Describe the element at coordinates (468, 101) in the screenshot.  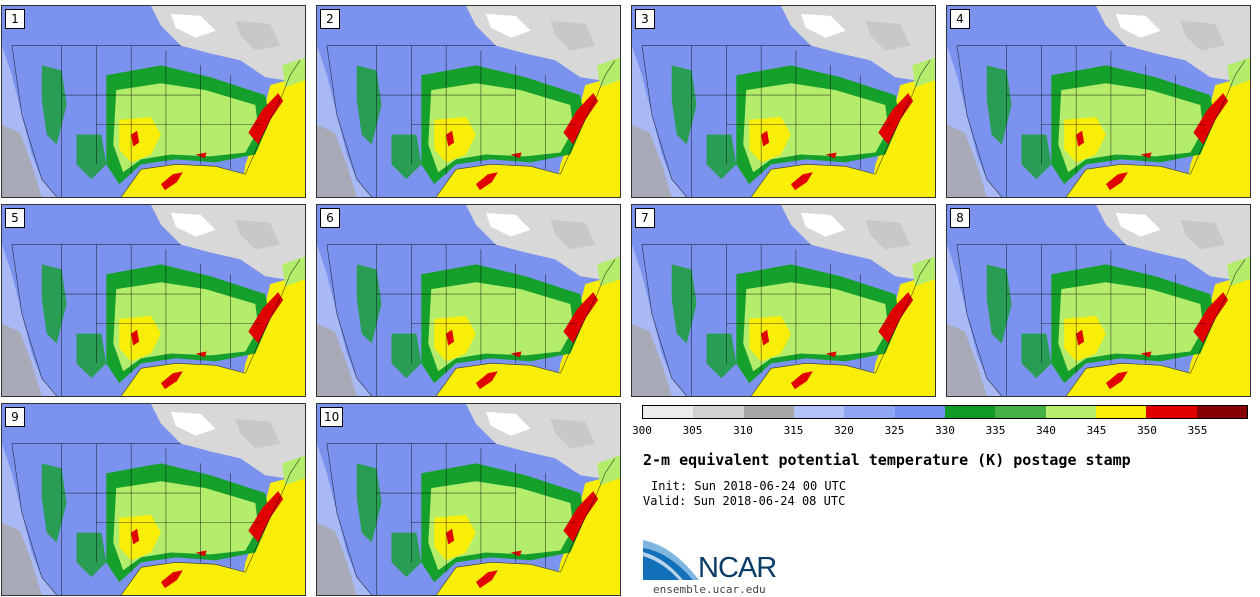
I see `postage-stamp-panel: 2` at that location.